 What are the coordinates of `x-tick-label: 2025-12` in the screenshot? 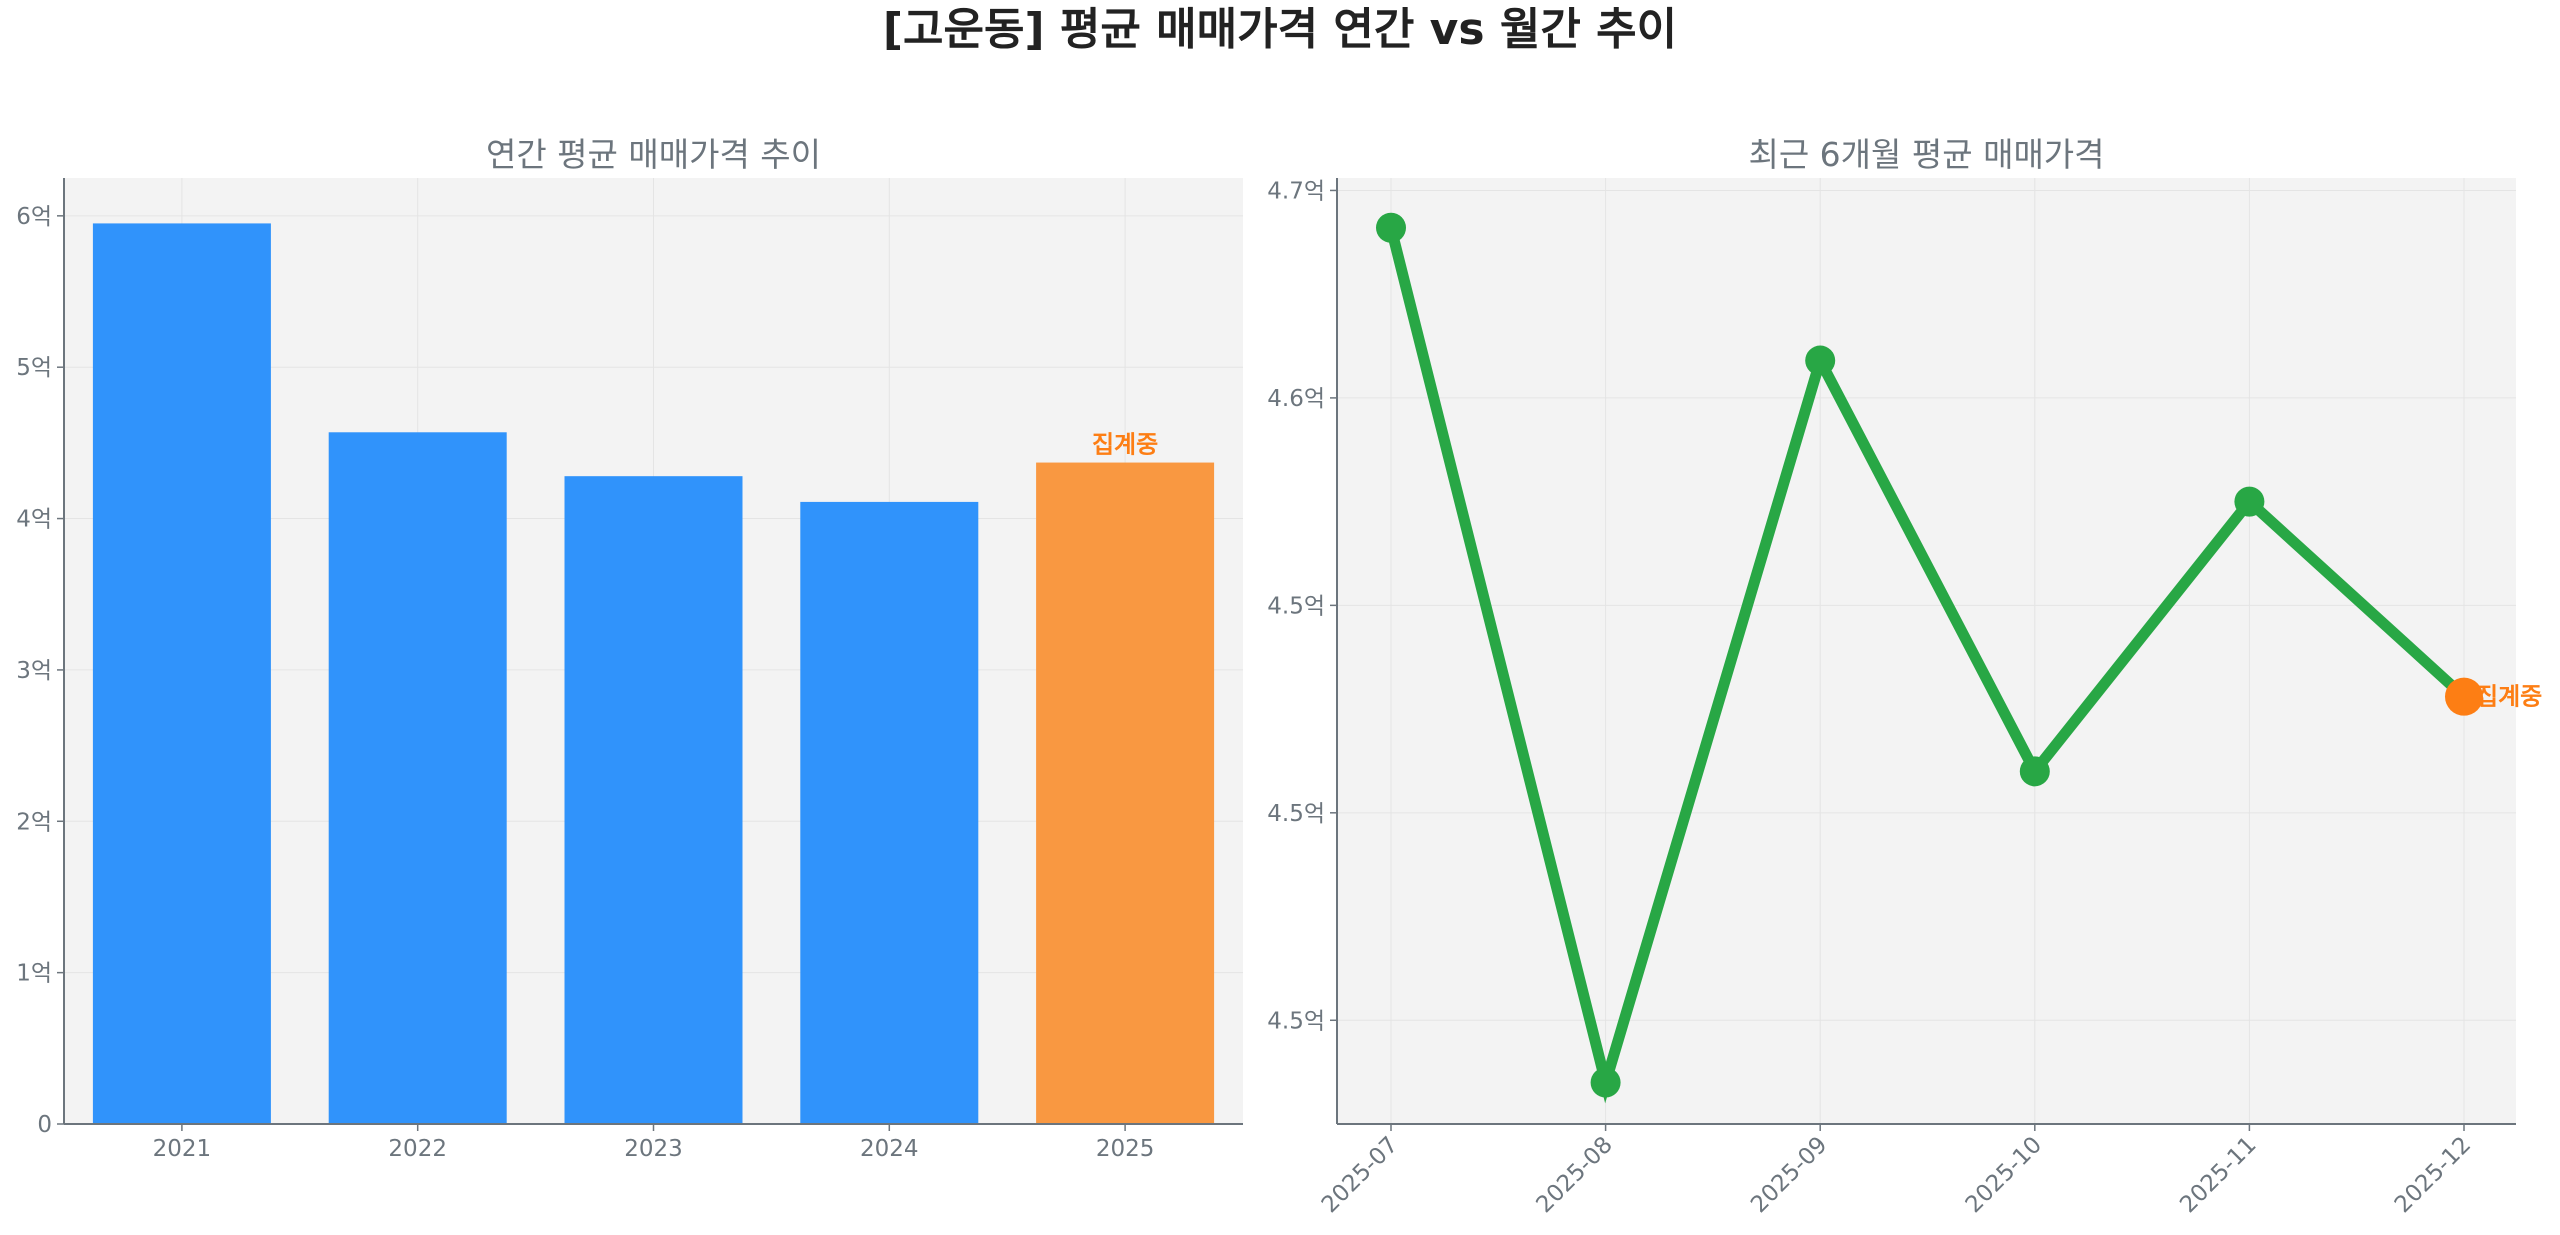 It's located at (2433, 1175).